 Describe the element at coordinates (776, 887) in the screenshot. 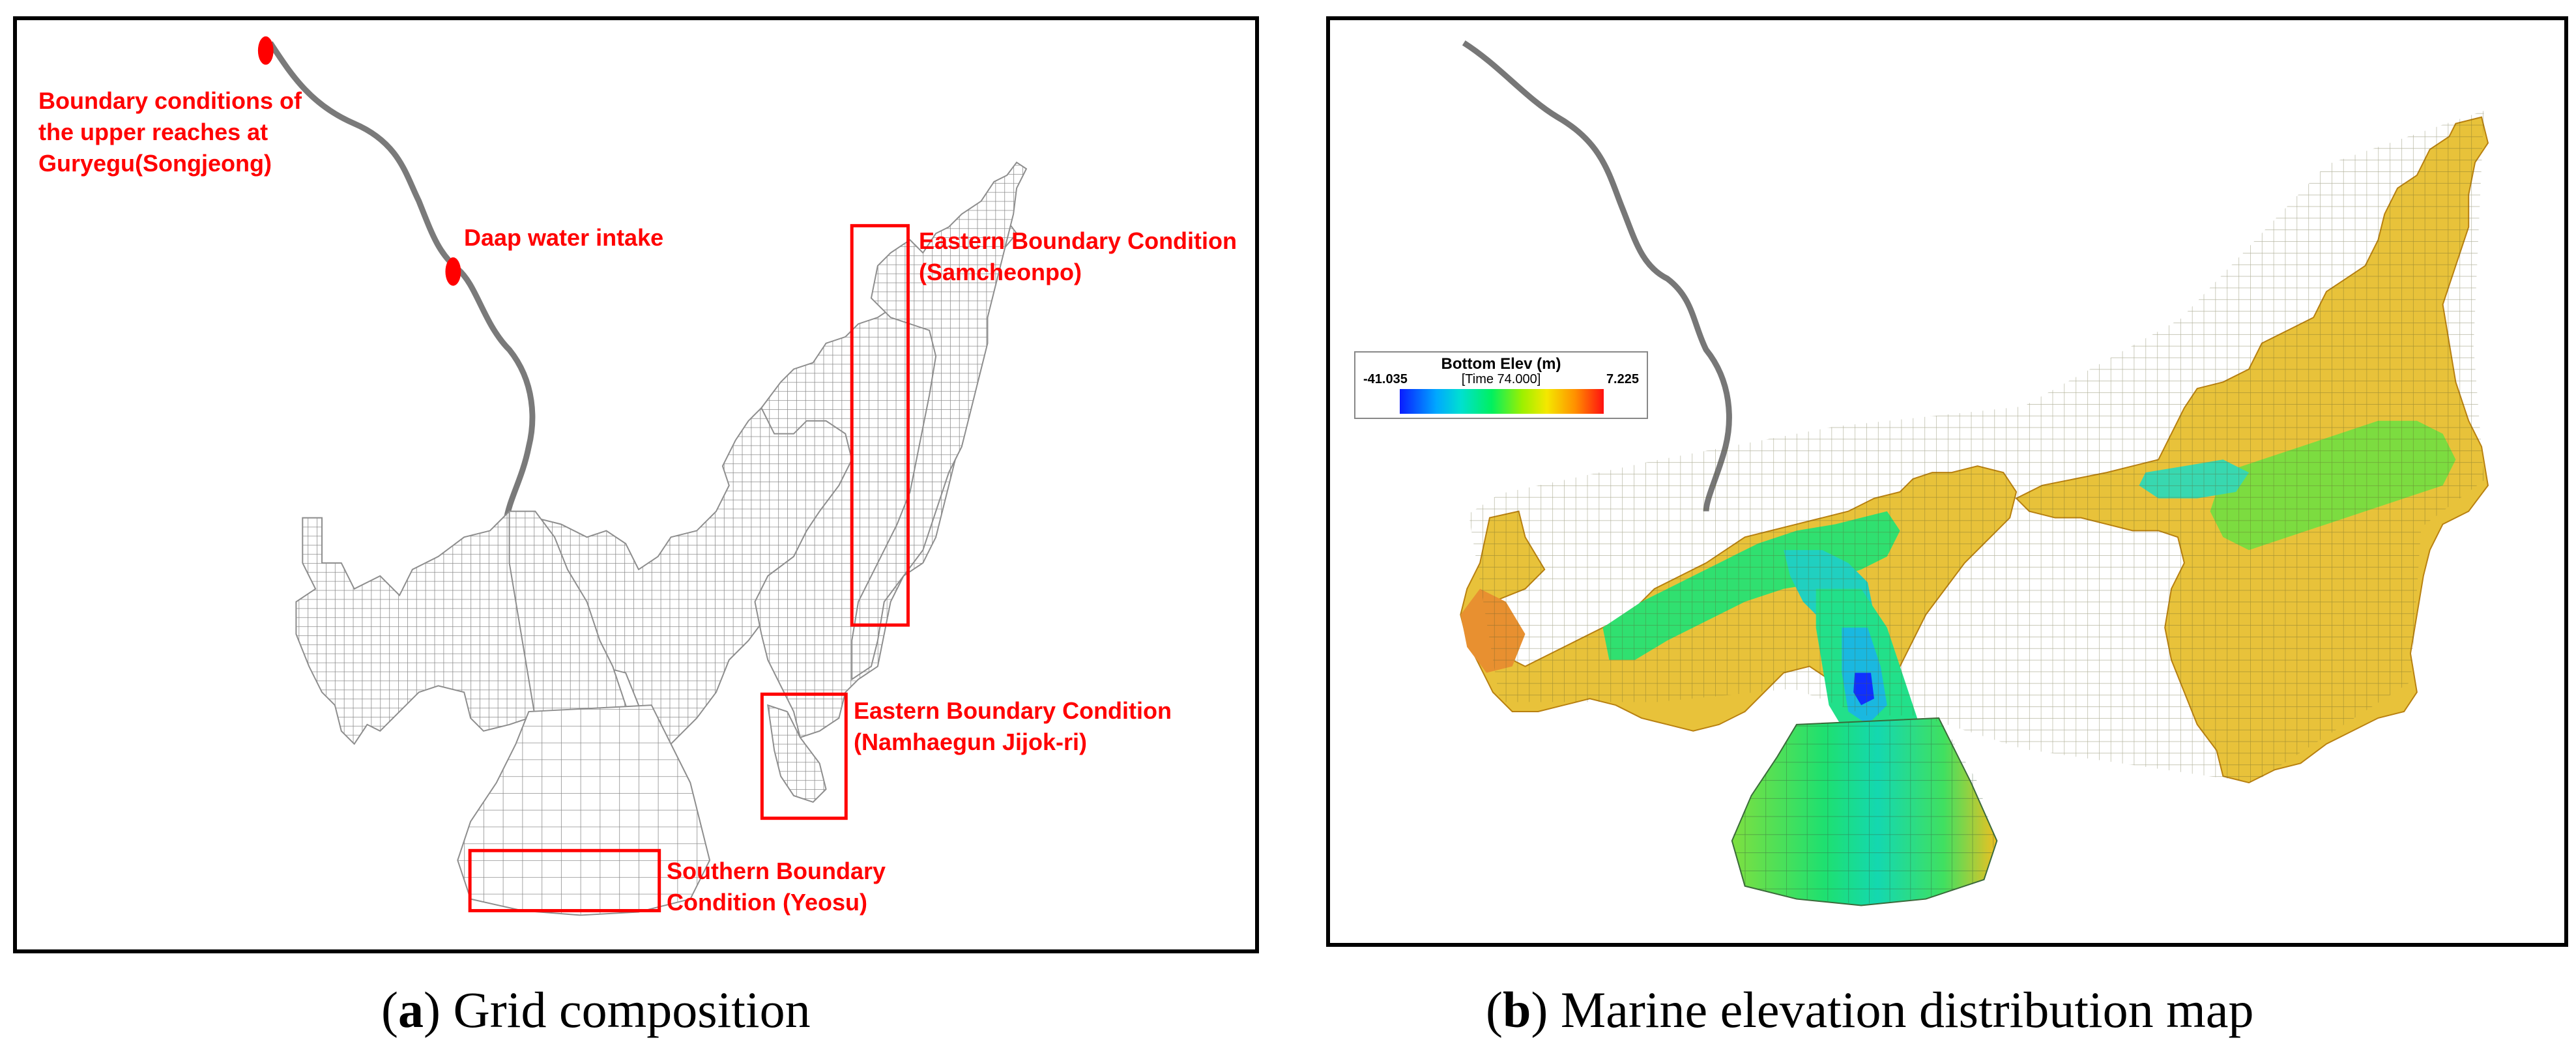

I see `southern-boundary-yeosu-label: Southern Boundary Condition (Yeosu)` at that location.